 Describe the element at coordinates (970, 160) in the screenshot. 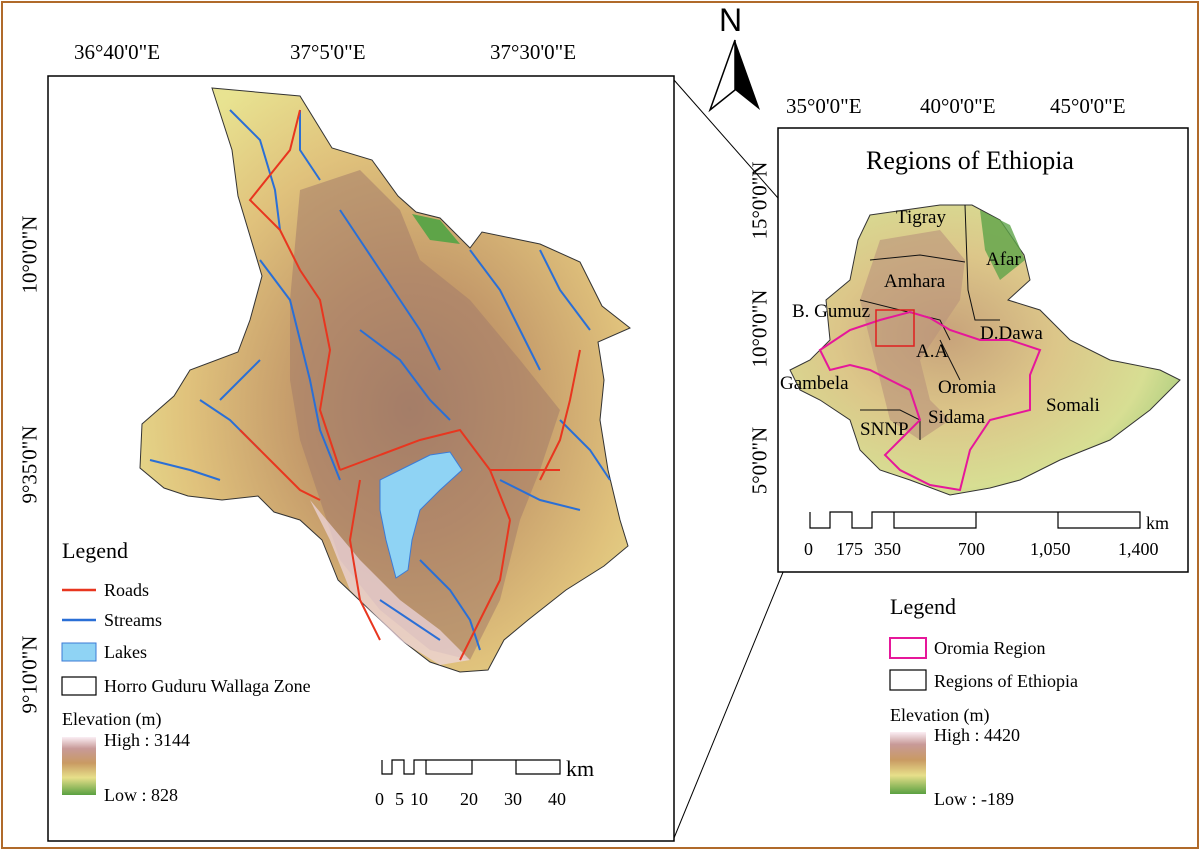

I see `inset-title: Regions of Ethiopia` at that location.